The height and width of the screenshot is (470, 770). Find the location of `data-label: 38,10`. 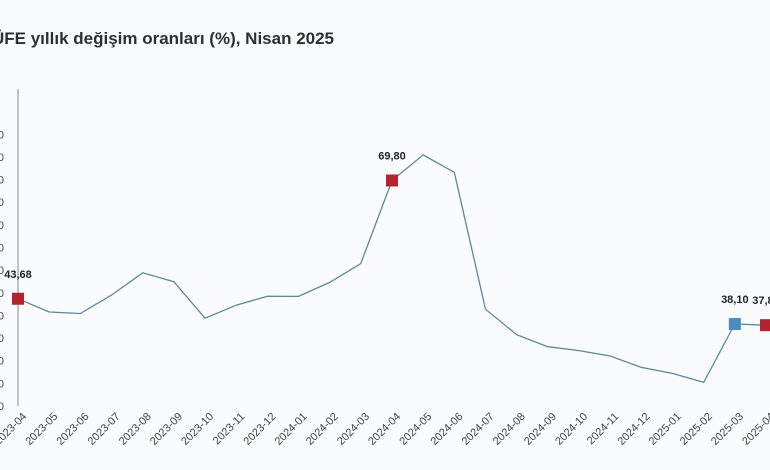

data-label: 38,10 is located at coordinates (735, 300).